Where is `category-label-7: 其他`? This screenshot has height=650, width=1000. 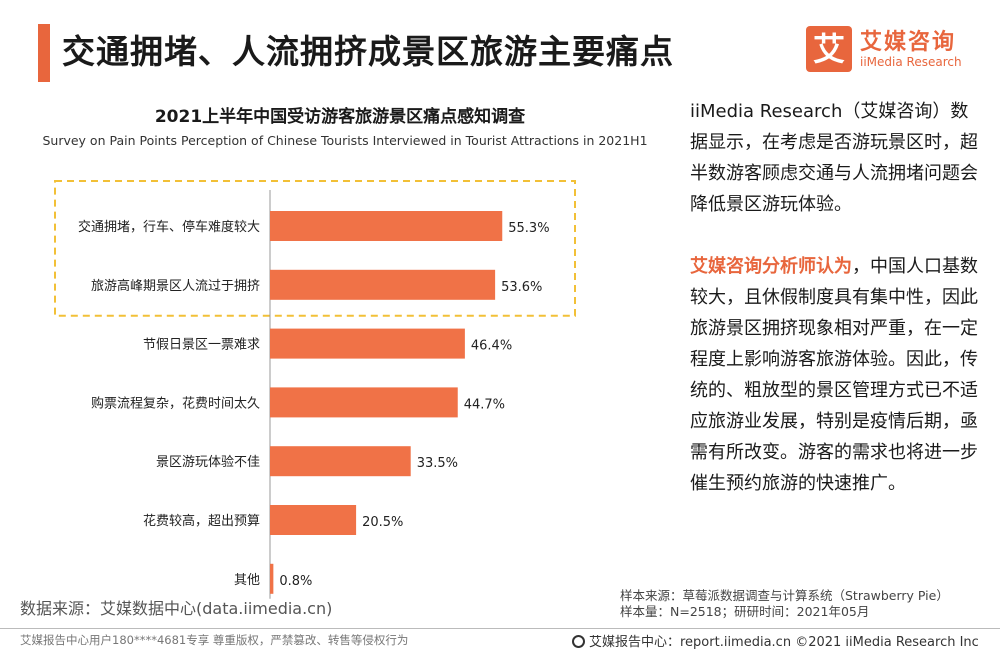
category-label-7: 其他 is located at coordinates (247, 580).